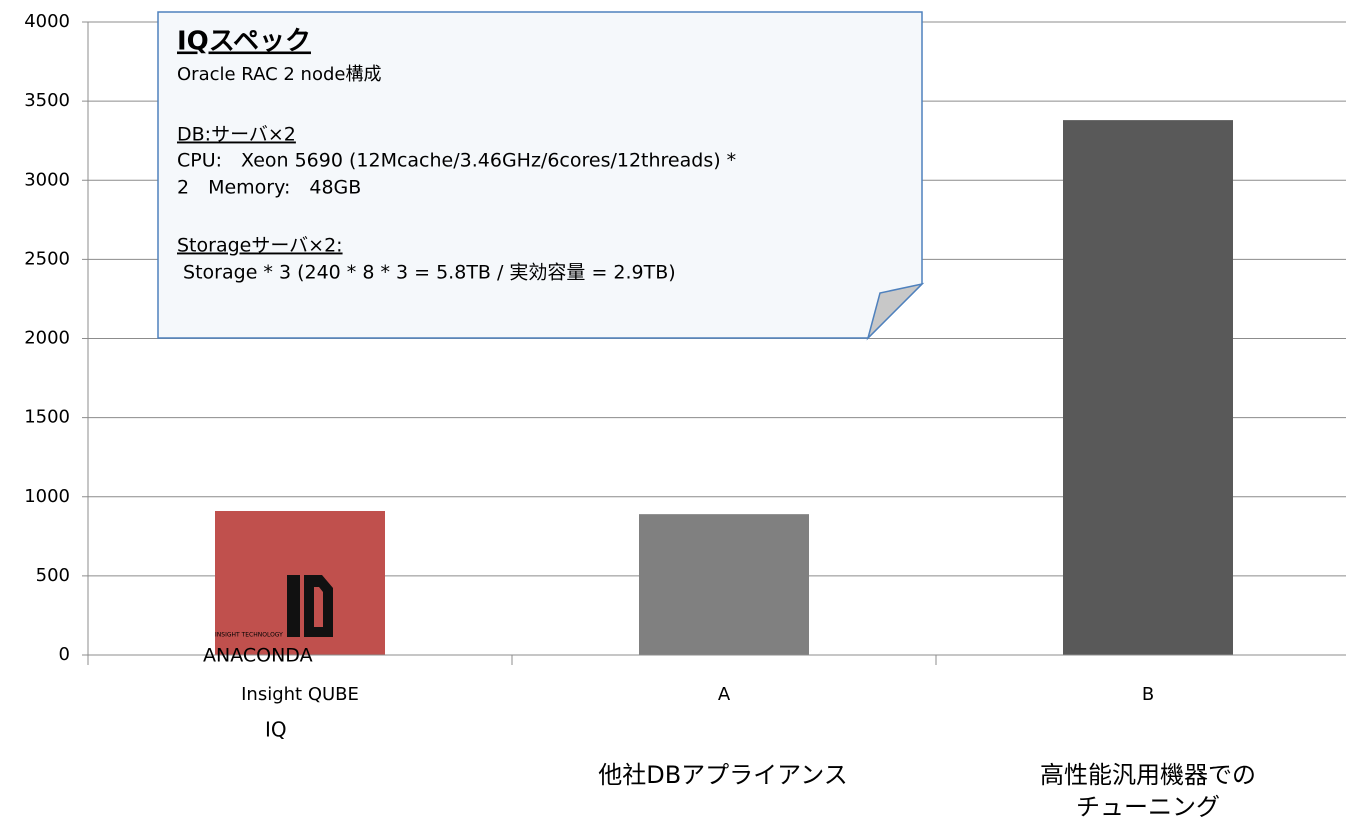 This screenshot has width=1346, height=822. Describe the element at coordinates (279, 74) in the screenshot. I see `callout-line: Oracle RAC 2 node構成` at that location.